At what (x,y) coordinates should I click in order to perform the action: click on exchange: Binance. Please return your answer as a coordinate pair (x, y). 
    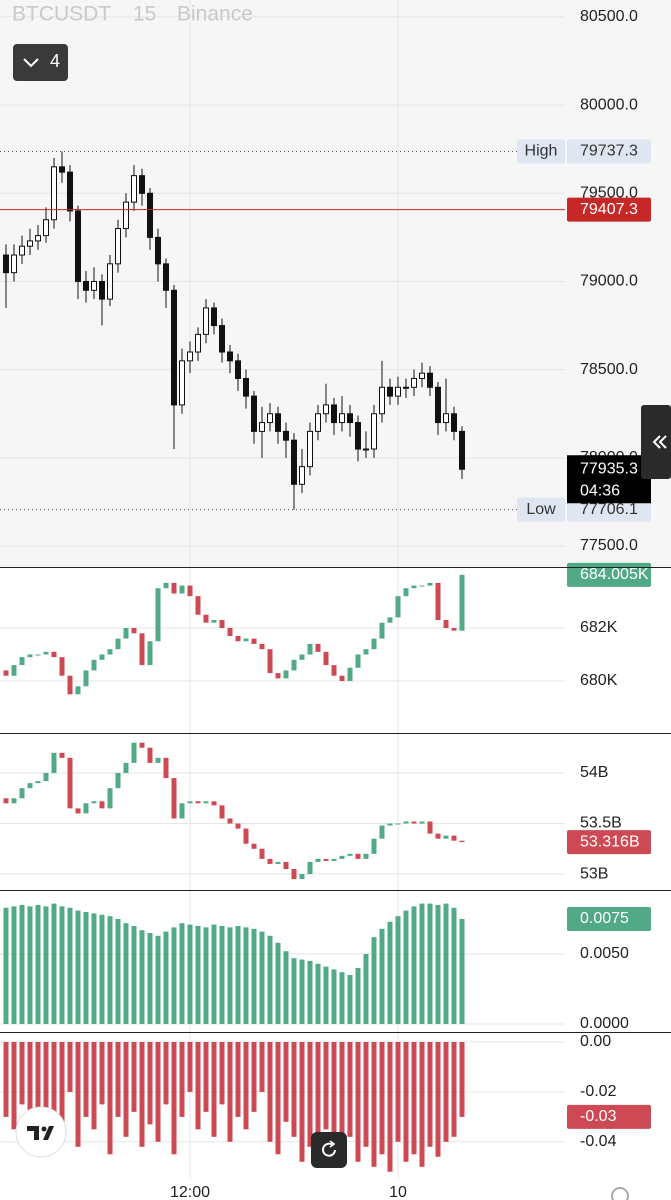
    Looking at the image, I should click on (215, 14).